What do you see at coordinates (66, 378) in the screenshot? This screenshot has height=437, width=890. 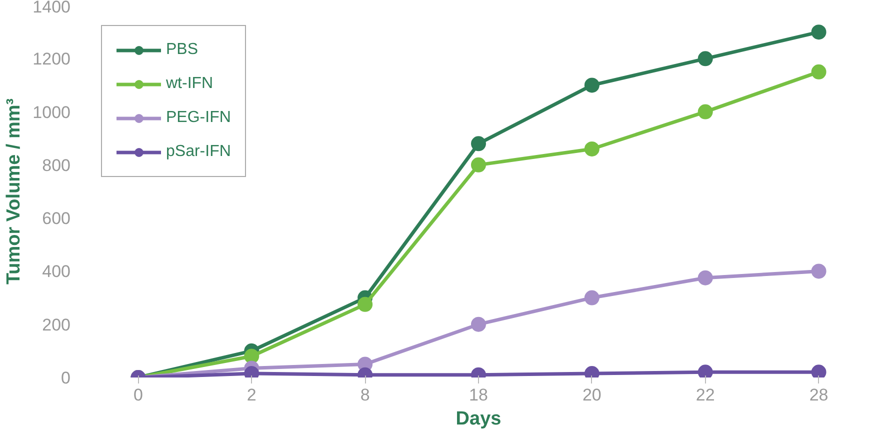 I see `y-tick-label: 0` at bounding box center [66, 378].